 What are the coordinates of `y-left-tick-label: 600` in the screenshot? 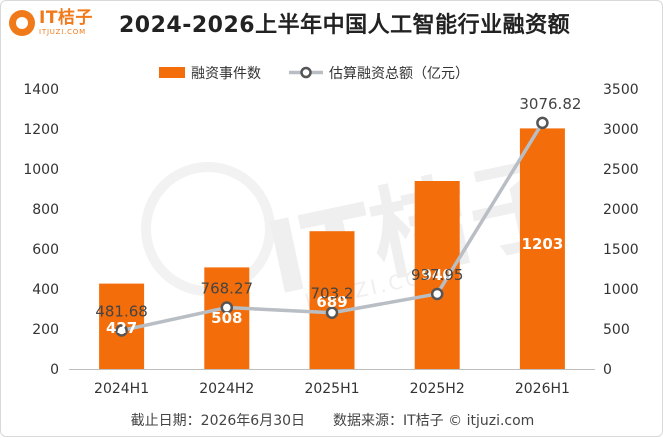 It's located at (45, 250).